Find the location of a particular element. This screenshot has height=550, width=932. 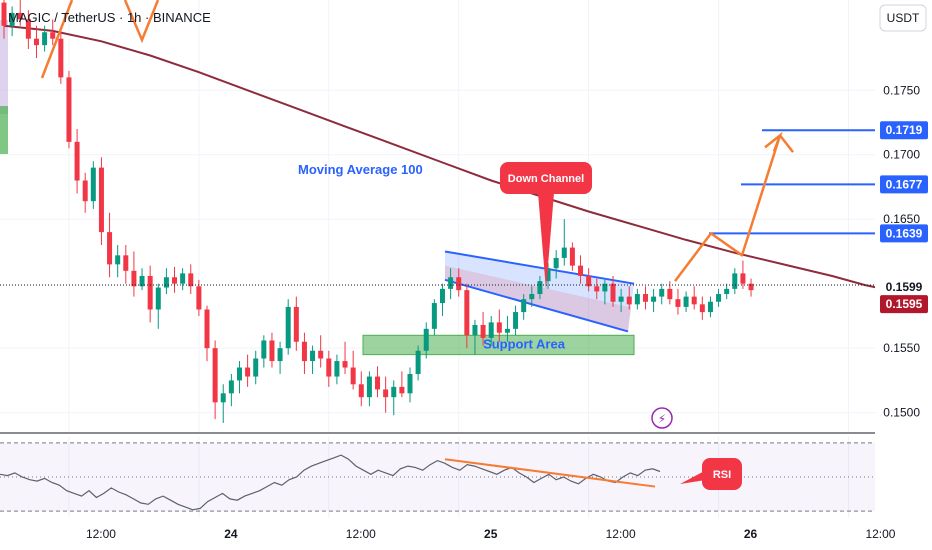

projection-tail is located at coordinates (786, 143).